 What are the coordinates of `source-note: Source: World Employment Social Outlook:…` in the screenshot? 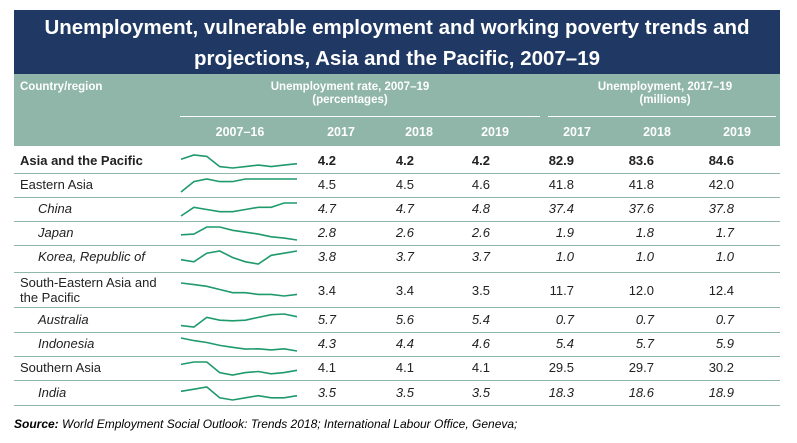 It's located at (265, 424).